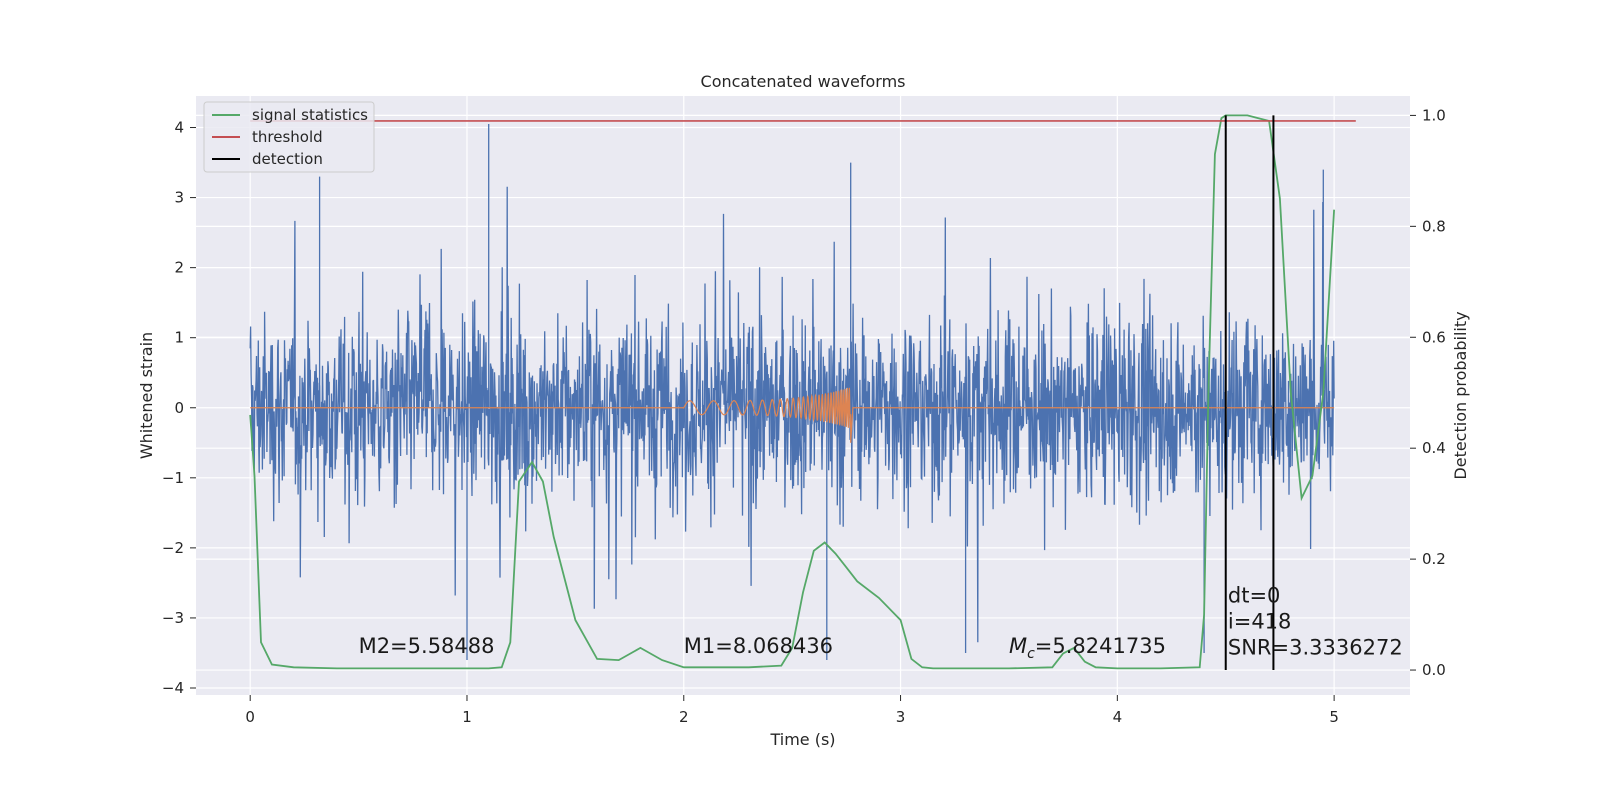 This screenshot has width=1600, height=800. What do you see at coordinates (792, 415) in the screenshot?
I see `injected-waveform-series` at bounding box center [792, 415].